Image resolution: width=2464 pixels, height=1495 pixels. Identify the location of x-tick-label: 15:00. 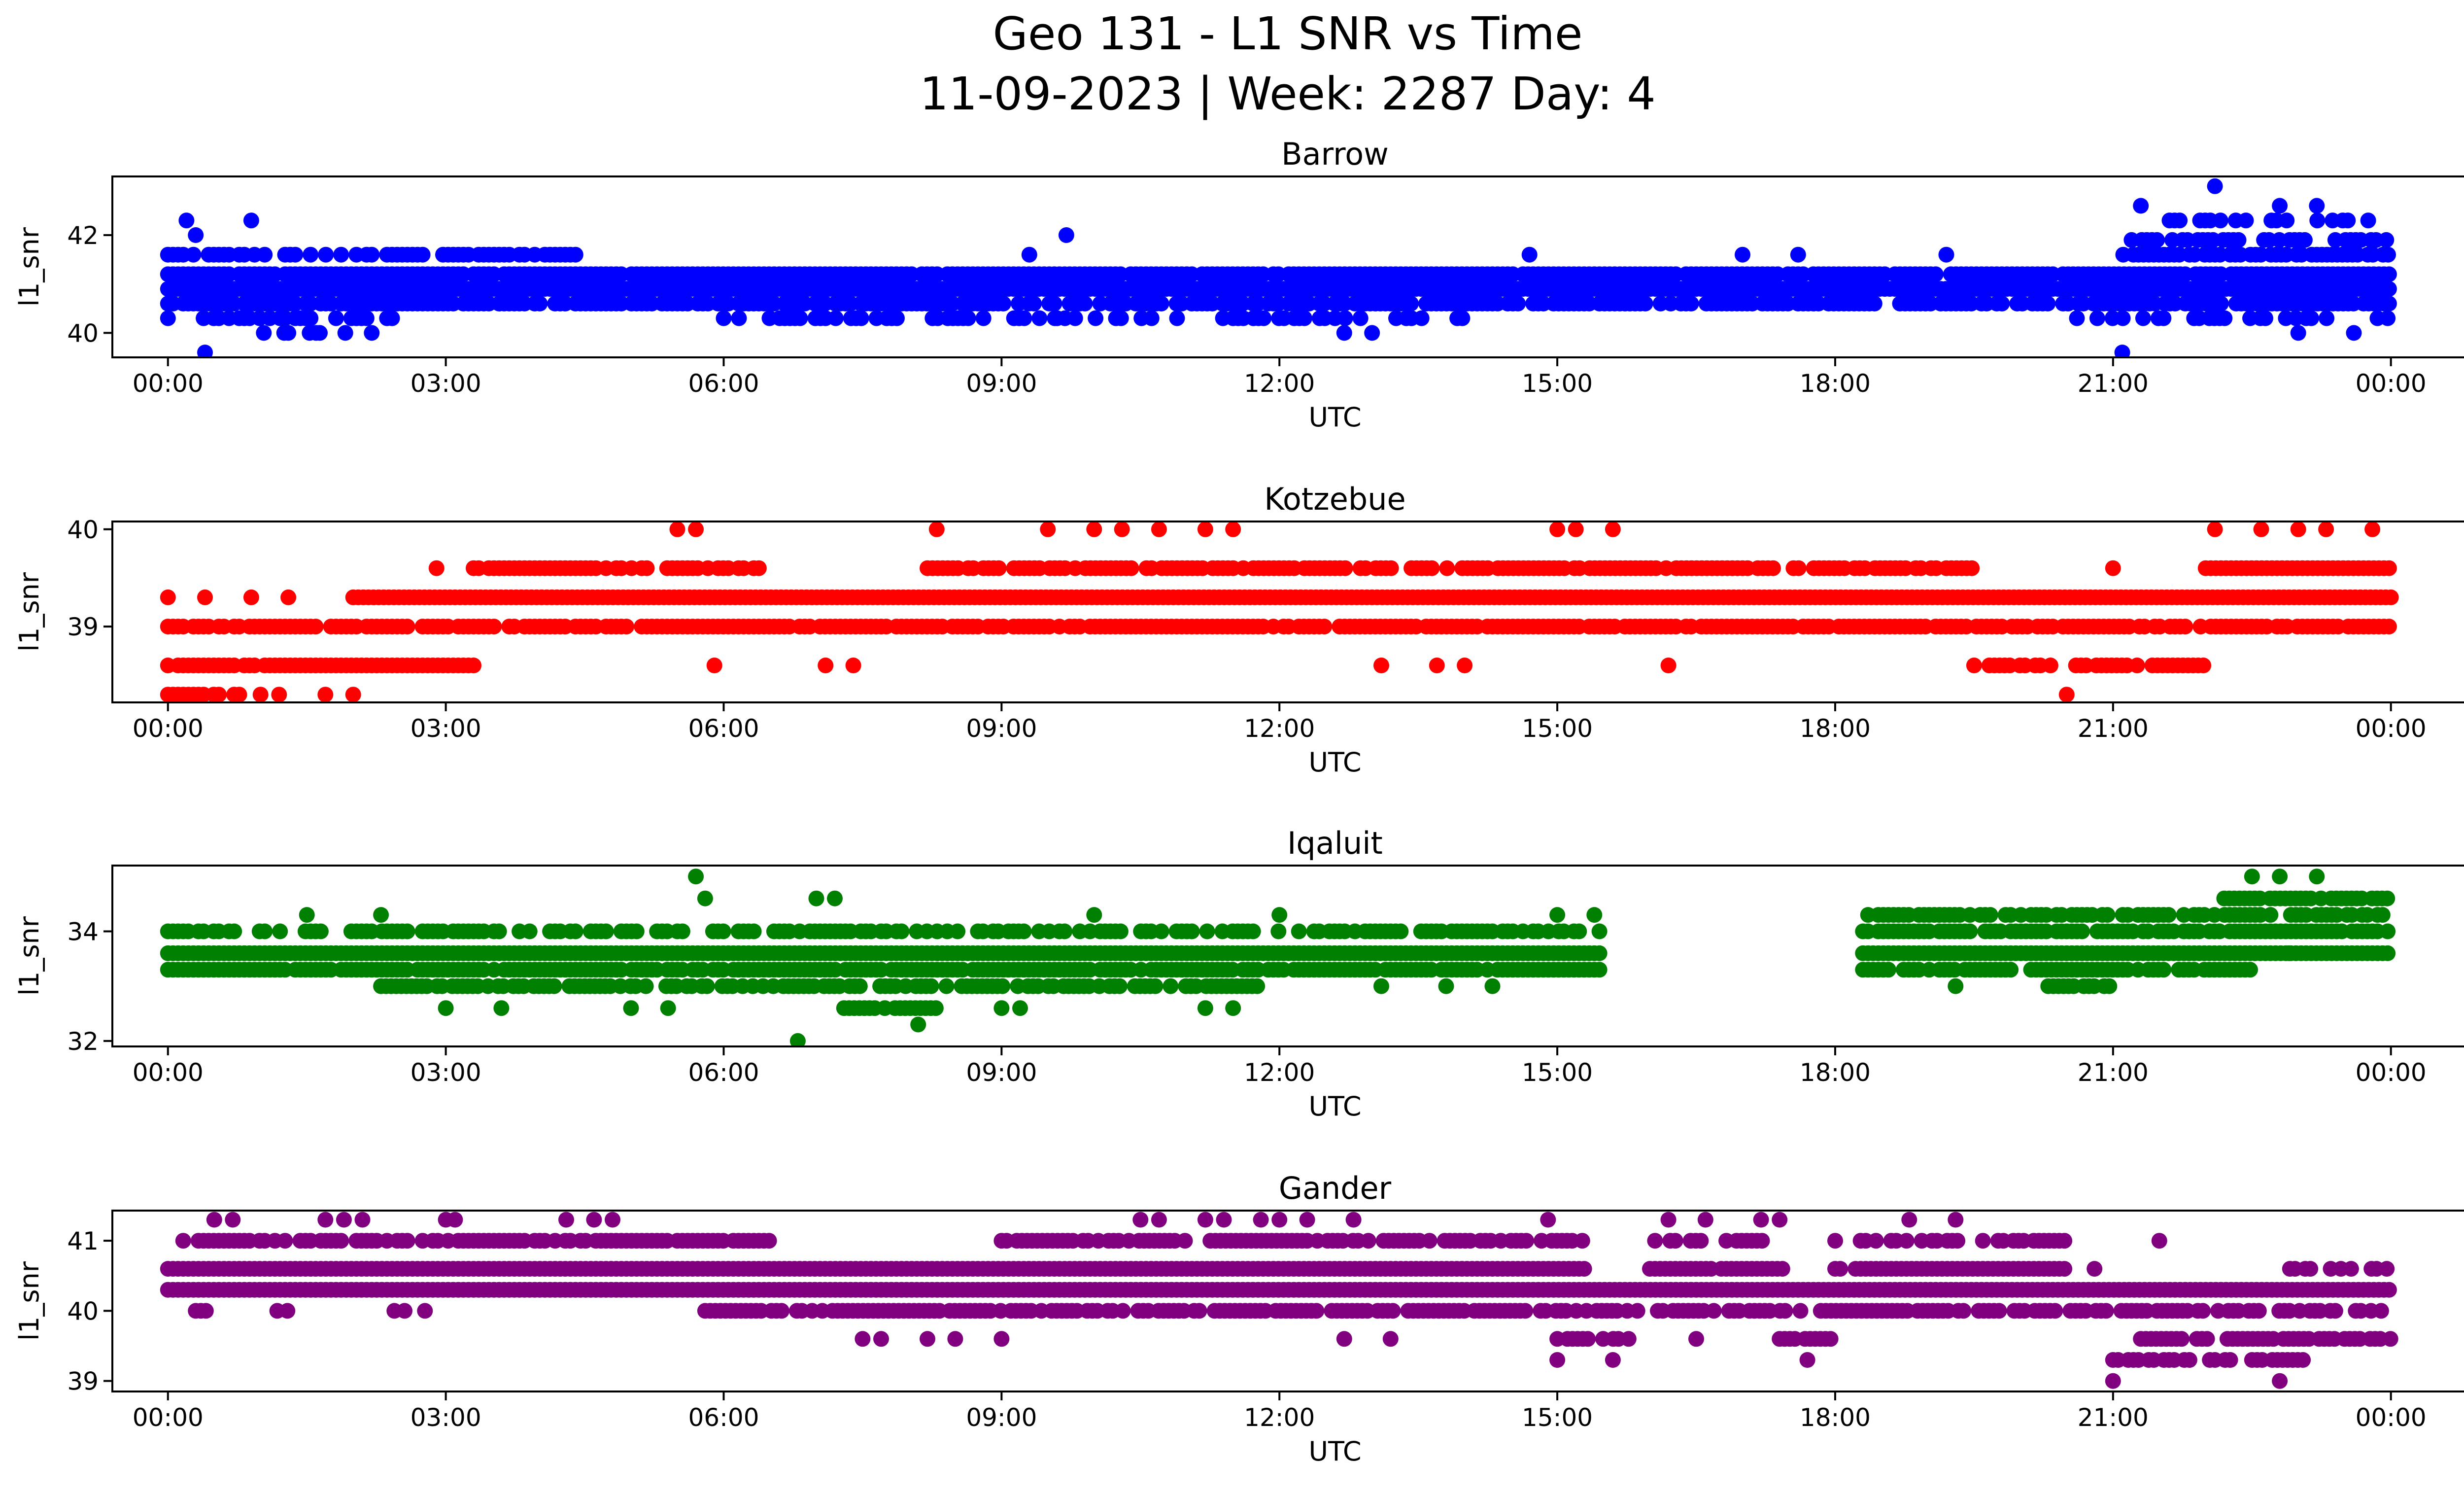
(1557, 383).